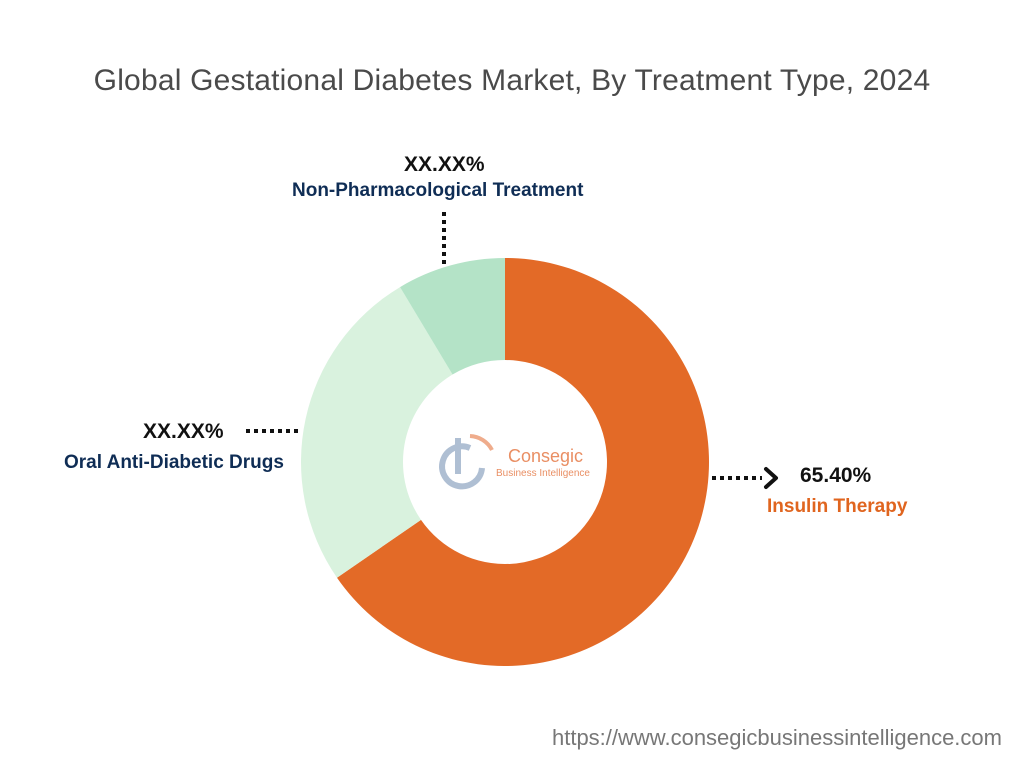 This screenshot has width=1024, height=768. Describe the element at coordinates (183, 431) in the screenshot. I see `slice-value-oral-anti-diabetic-drugs: XX.XX%` at that location.